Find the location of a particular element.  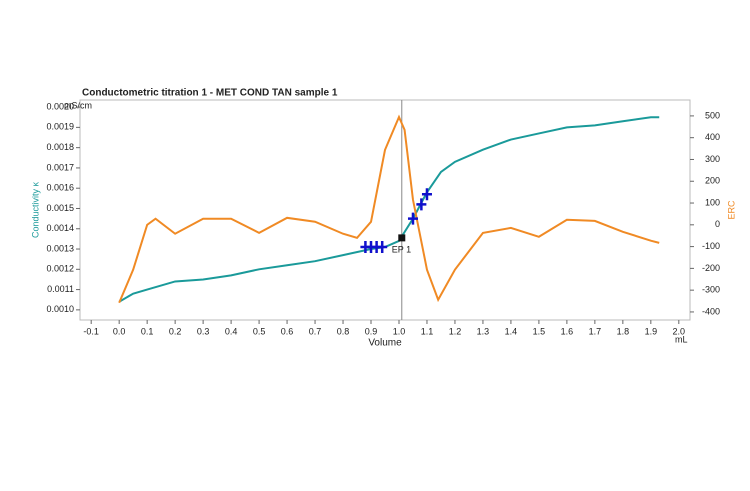

y2-tick-label: 400 is located at coordinates (712, 137).